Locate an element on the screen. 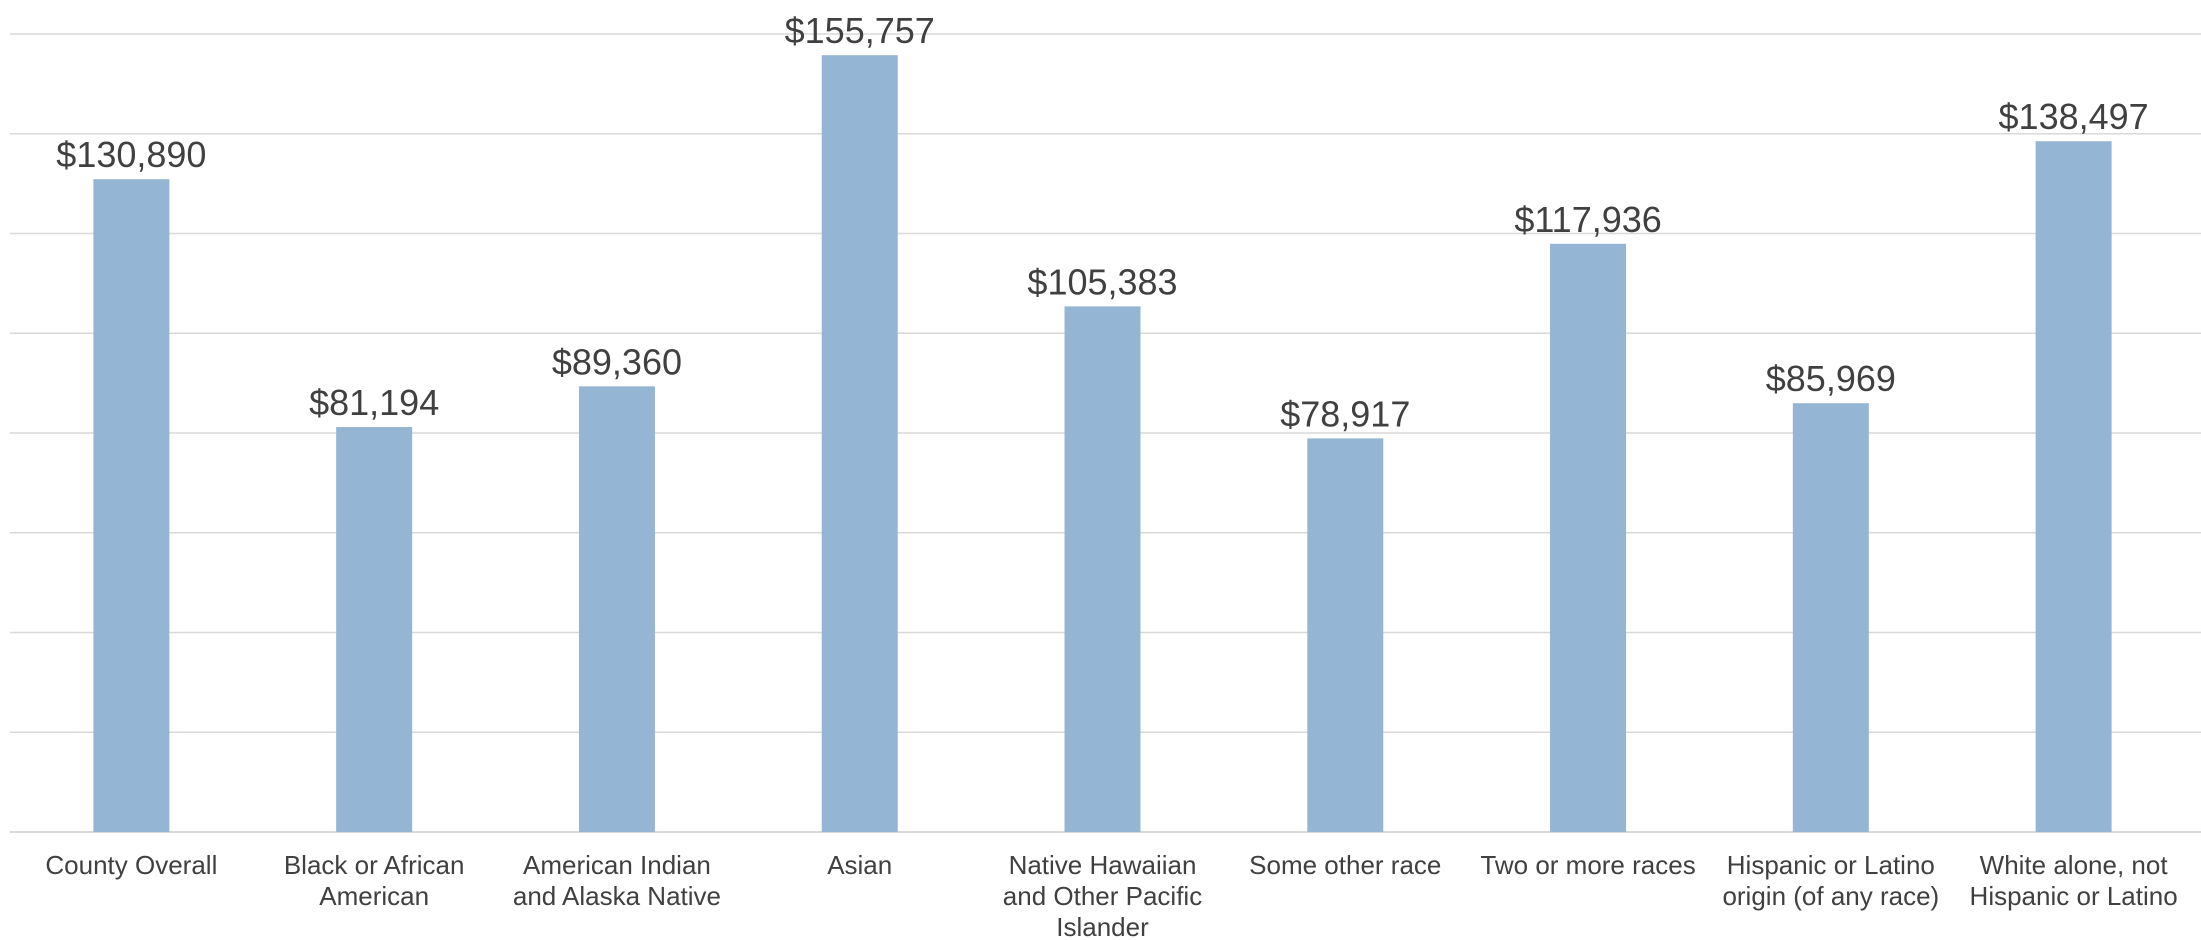 This screenshot has width=2201, height=940. data-label: $105,383 is located at coordinates (1102, 281).